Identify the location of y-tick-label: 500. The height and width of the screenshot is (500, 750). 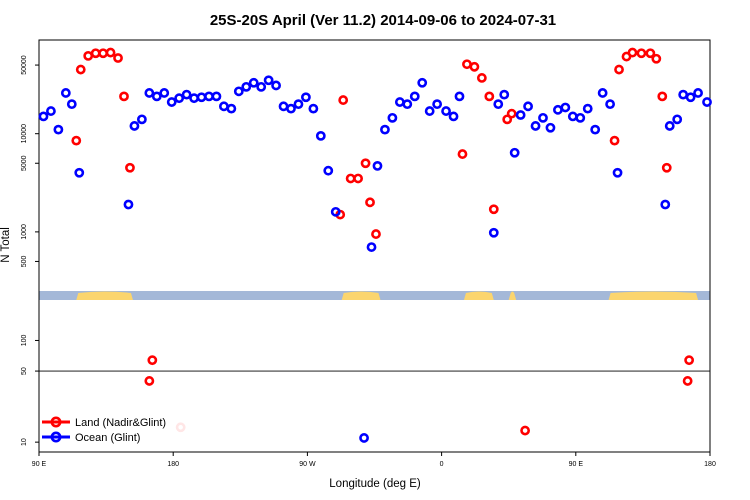
(24, 261).